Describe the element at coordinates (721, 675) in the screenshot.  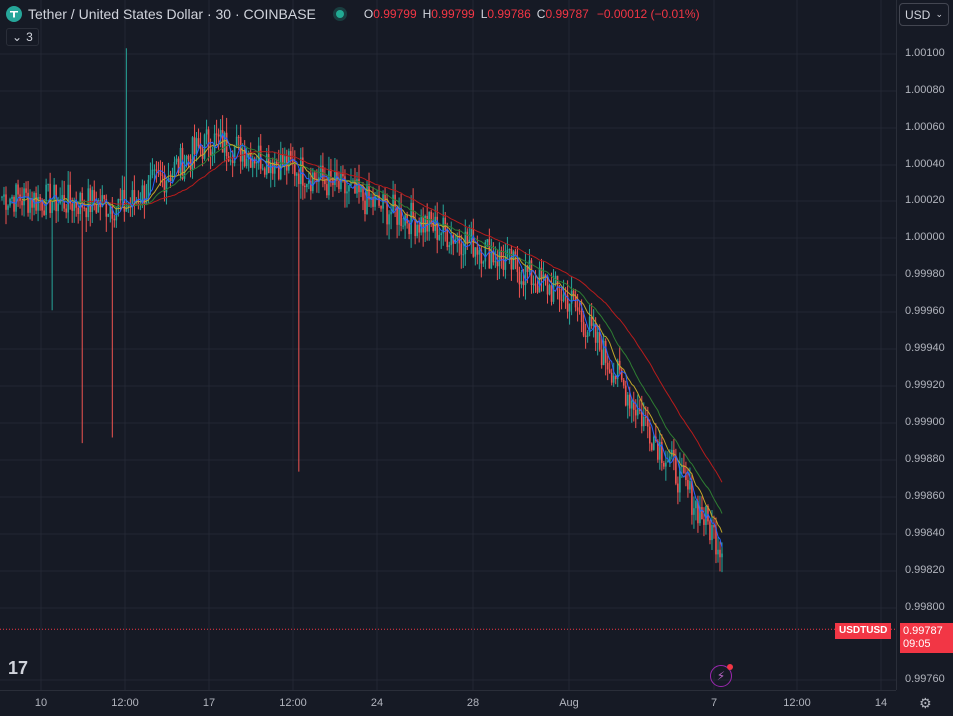
I see `lightning-icon: ⚡` at that location.